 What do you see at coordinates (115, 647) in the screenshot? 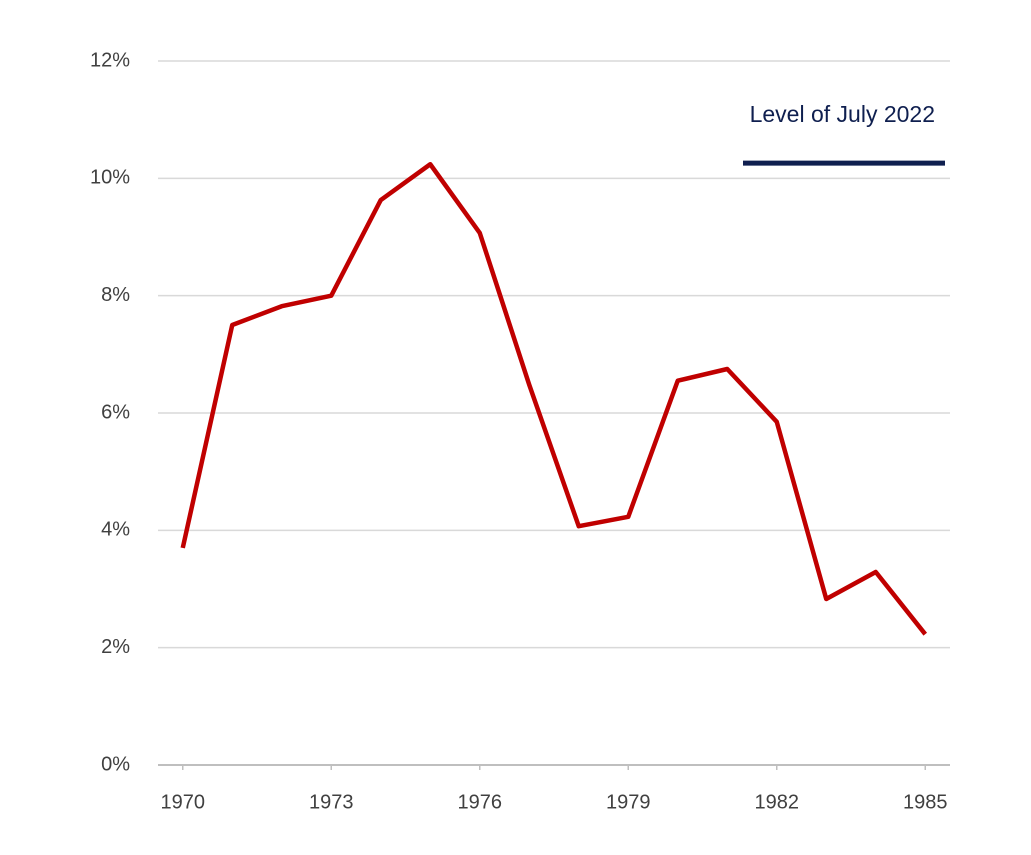
I see `y-tick-label: 2%` at bounding box center [115, 647].